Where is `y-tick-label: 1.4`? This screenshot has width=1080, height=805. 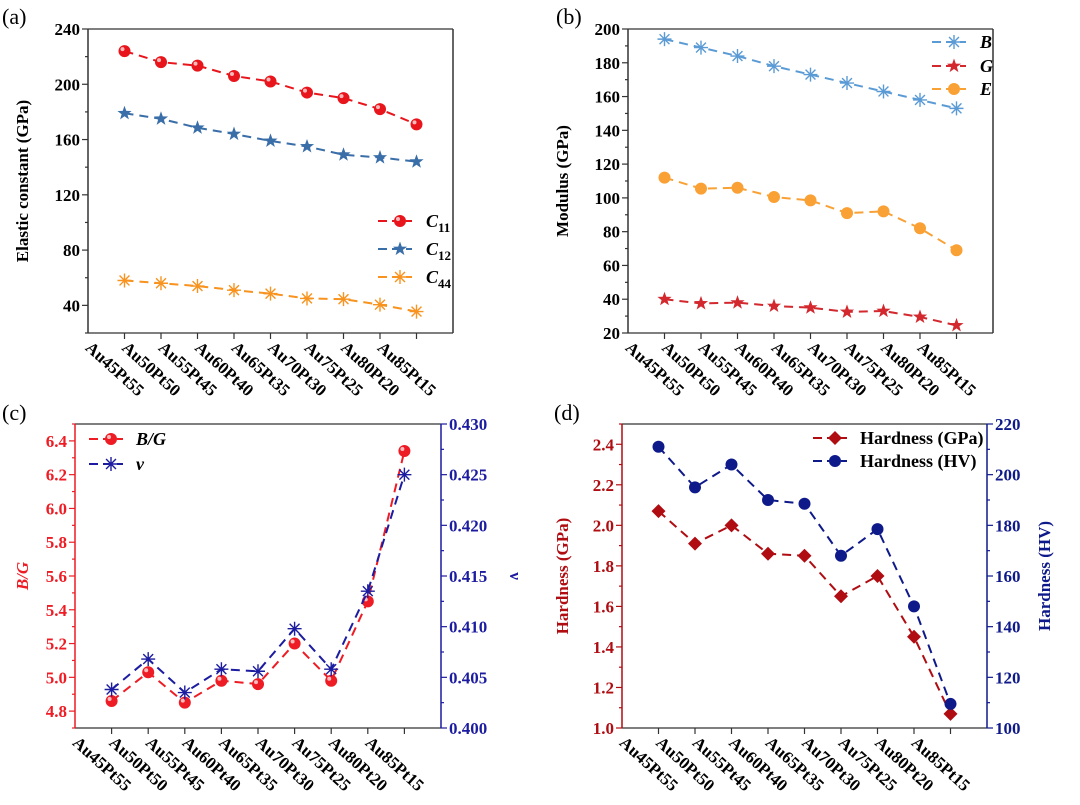 y-tick-label: 1.4 is located at coordinates (604, 647).